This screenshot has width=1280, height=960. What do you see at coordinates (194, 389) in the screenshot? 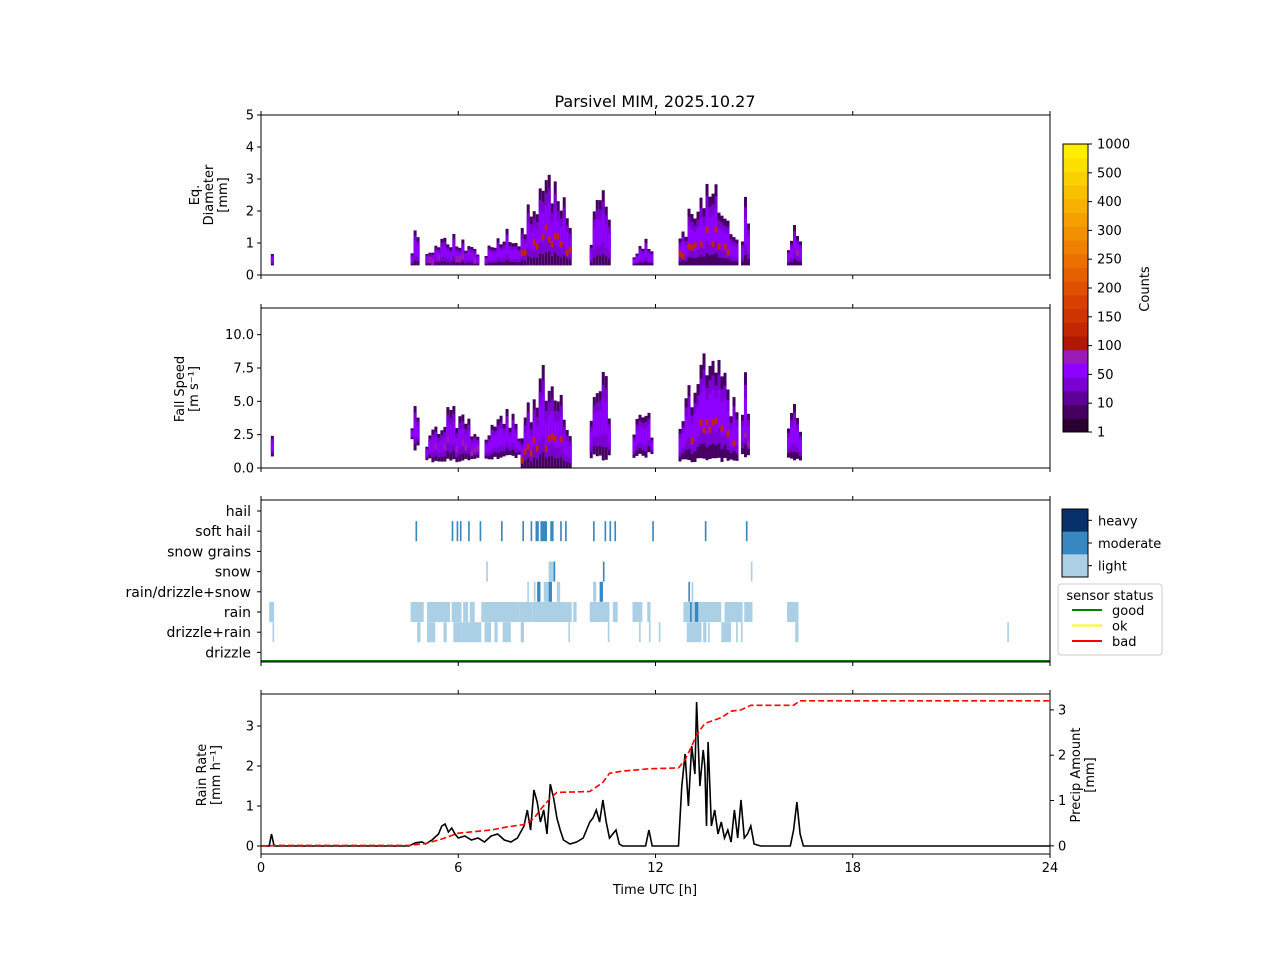
I see `y-label-line: [m s⁻¹]` at bounding box center [194, 389].